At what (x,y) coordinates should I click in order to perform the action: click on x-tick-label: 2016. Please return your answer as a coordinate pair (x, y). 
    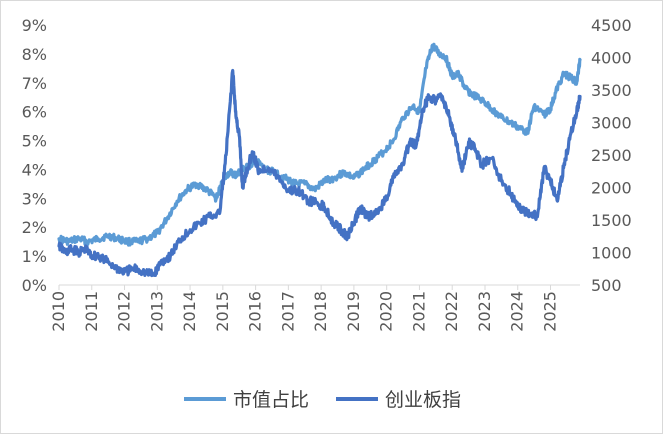
    Looking at the image, I should click on (255, 311).